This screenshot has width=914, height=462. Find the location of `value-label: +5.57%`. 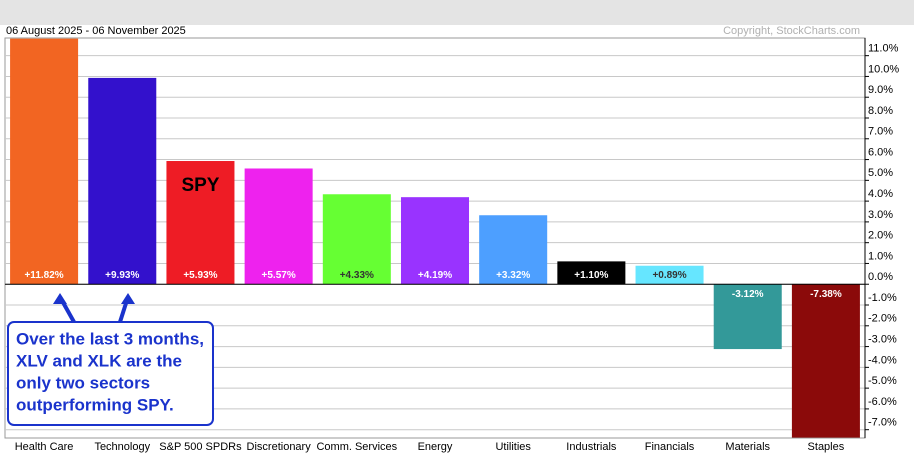

value-label: +5.57% is located at coordinates (279, 275).